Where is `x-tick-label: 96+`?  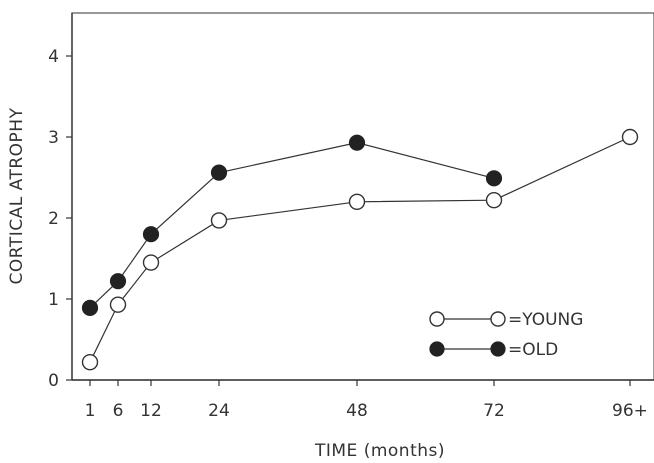
x-tick-label: 96+ is located at coordinates (630, 411).